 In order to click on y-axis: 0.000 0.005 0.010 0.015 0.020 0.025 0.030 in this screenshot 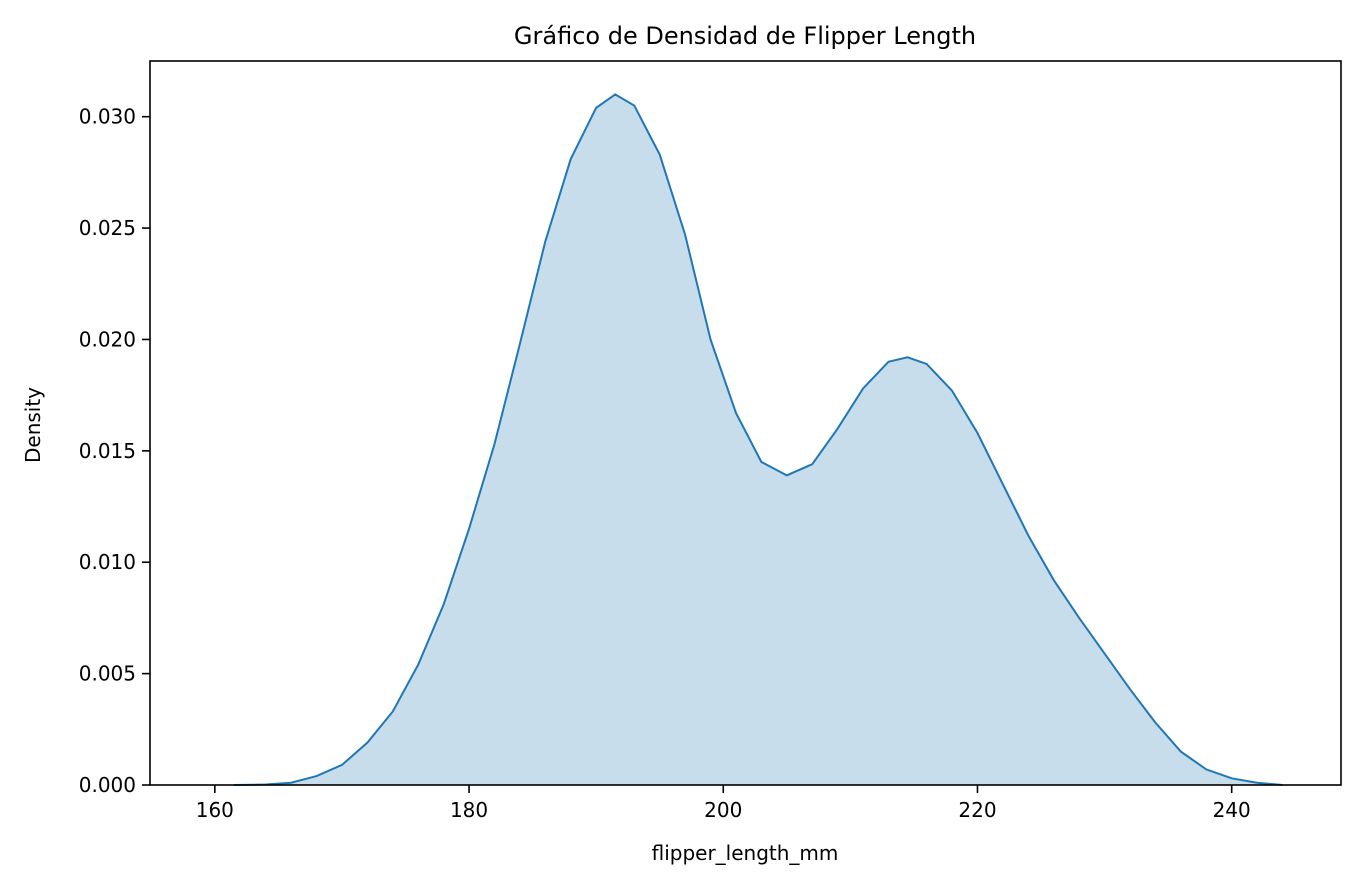, I will do `click(114, 451)`.